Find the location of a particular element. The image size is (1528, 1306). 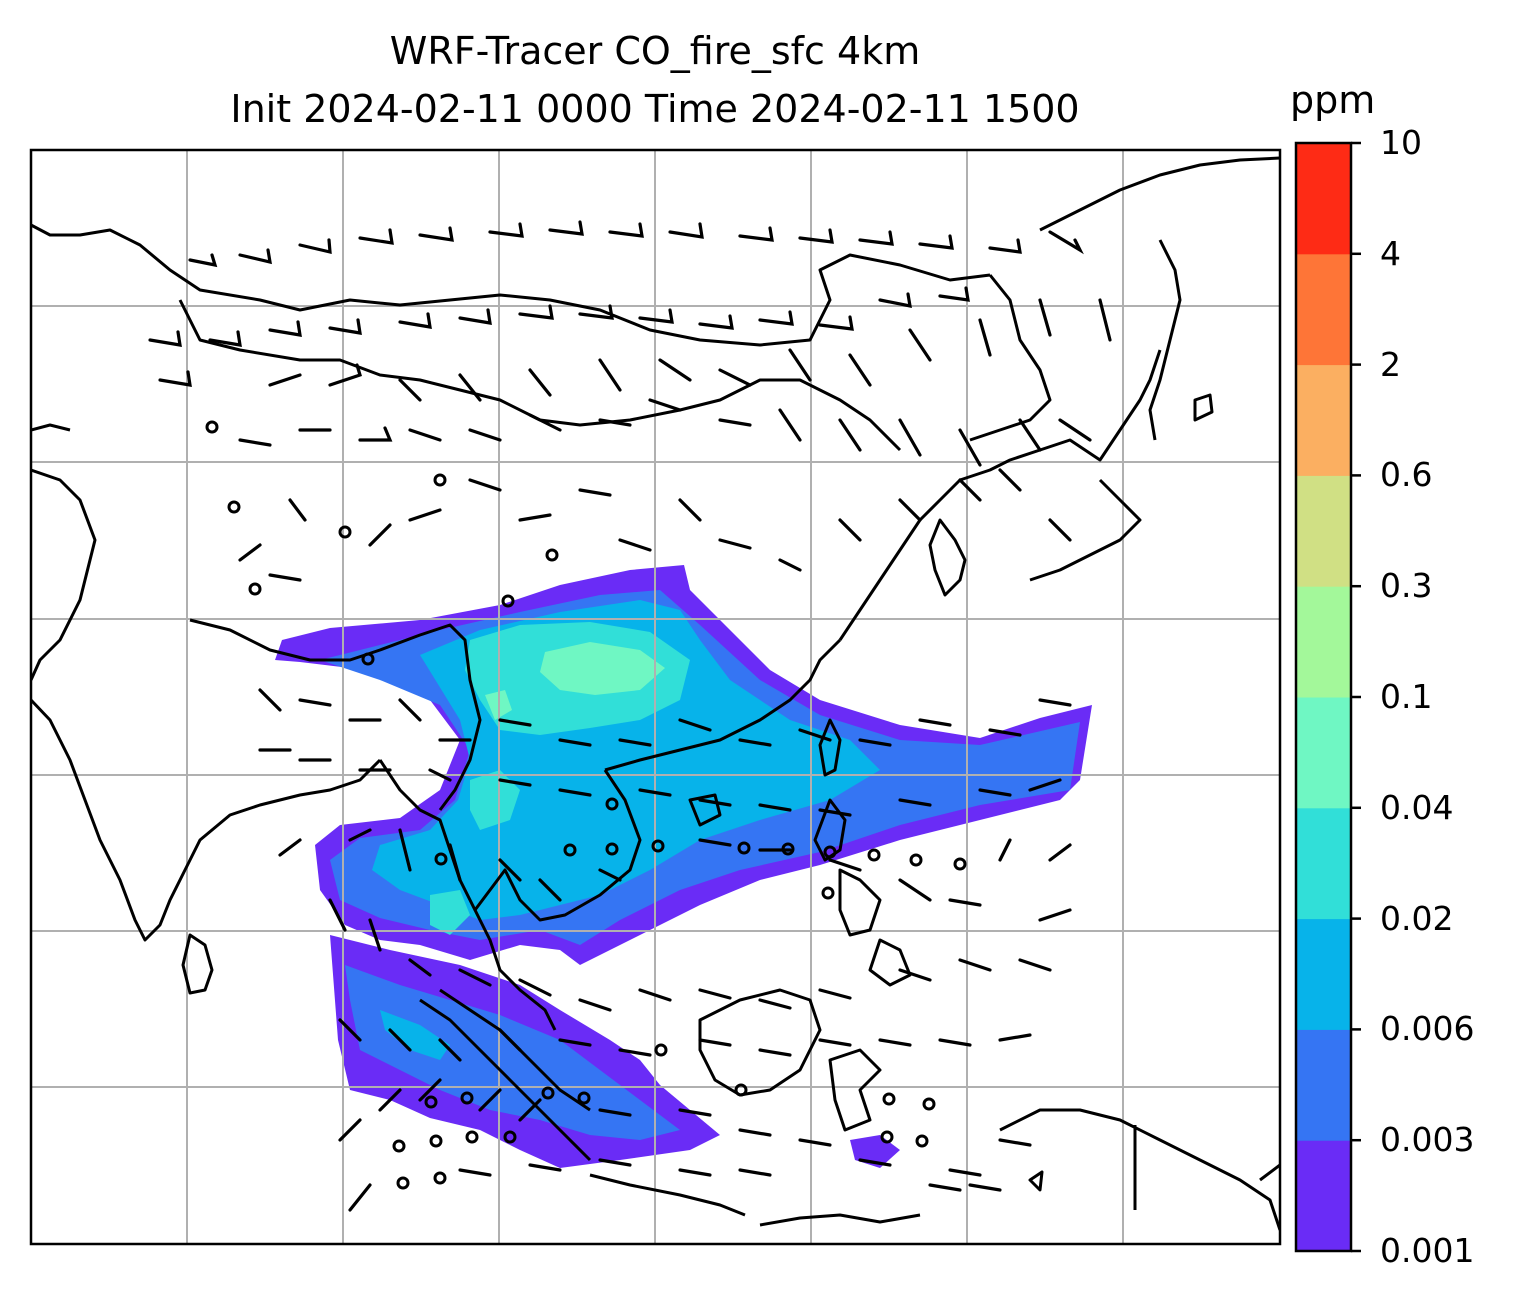

colorbar is located at coordinates (1327, 697).